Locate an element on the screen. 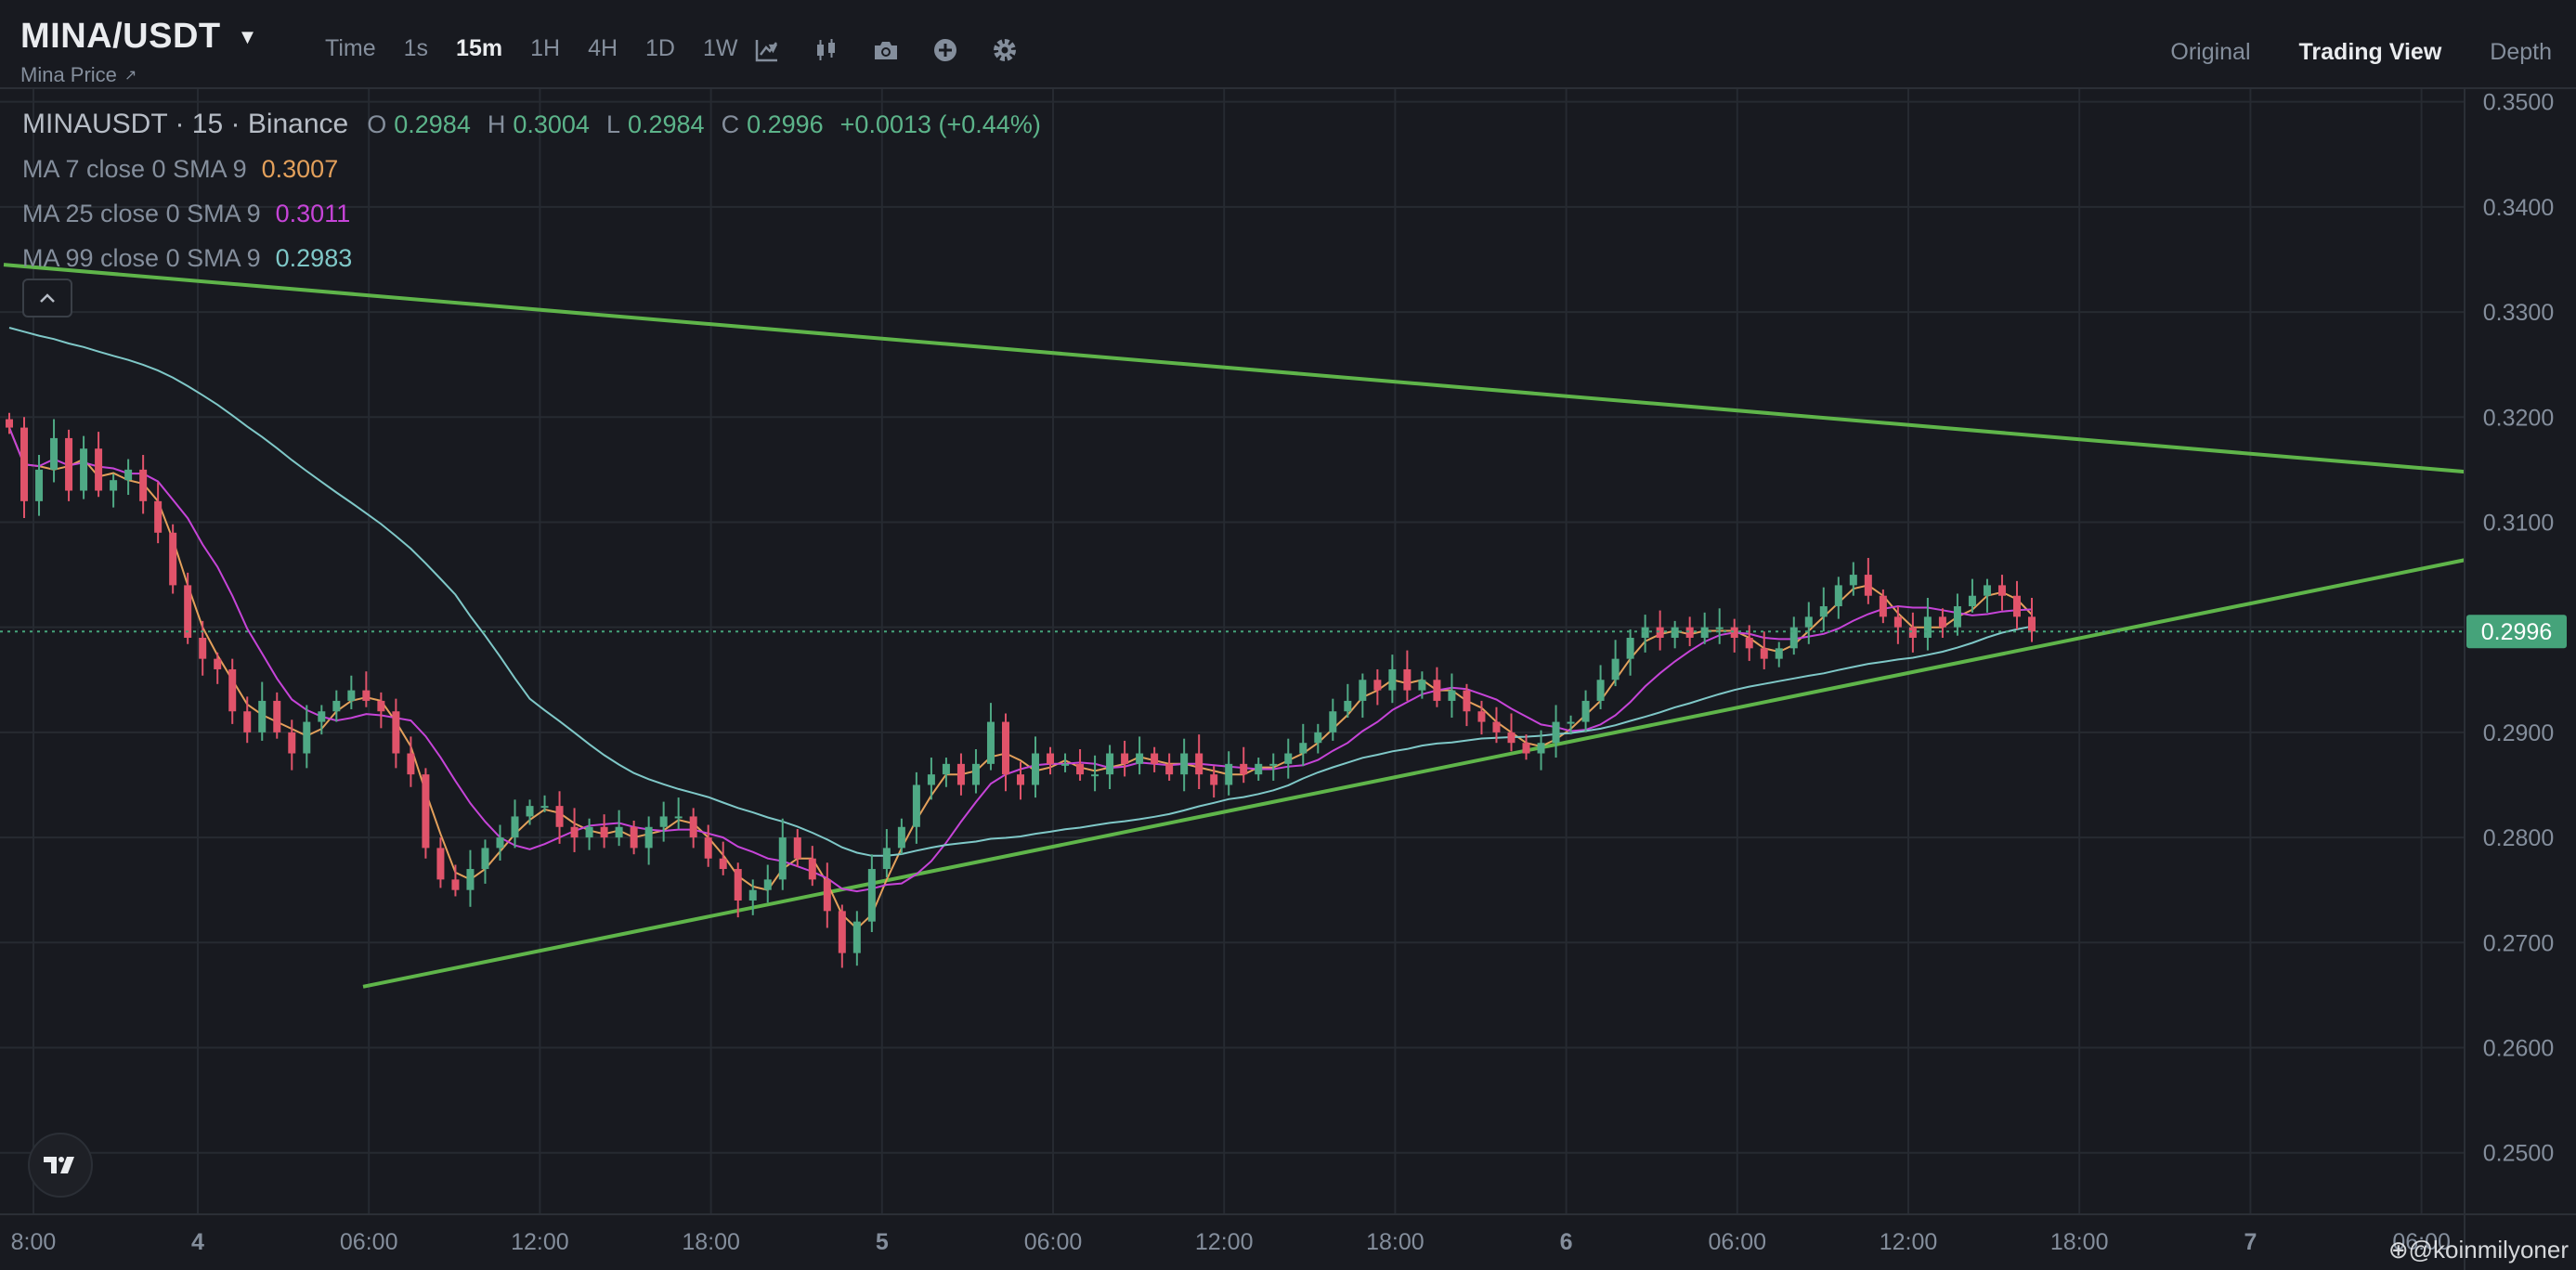 The height and width of the screenshot is (1270, 2576). interval-1s: 1s is located at coordinates (416, 48).